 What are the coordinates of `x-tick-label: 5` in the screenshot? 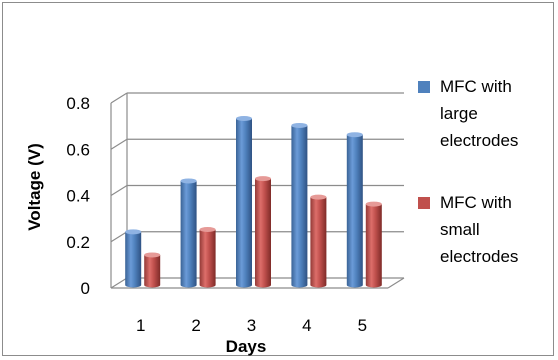 It's located at (362, 325).